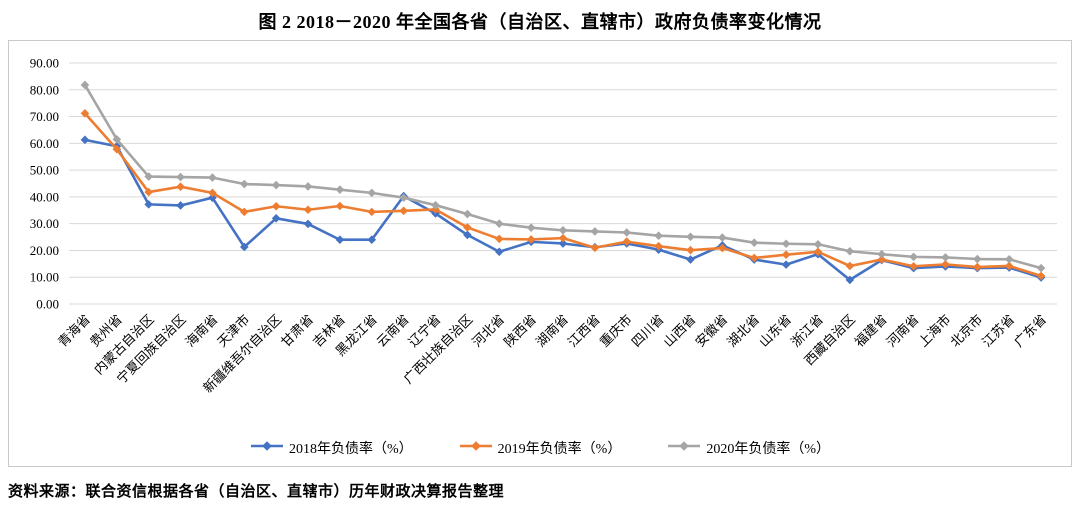 This screenshot has width=1080, height=506. What do you see at coordinates (871, 331) in the screenshot?
I see `x-axis-label: 福建省` at bounding box center [871, 331].